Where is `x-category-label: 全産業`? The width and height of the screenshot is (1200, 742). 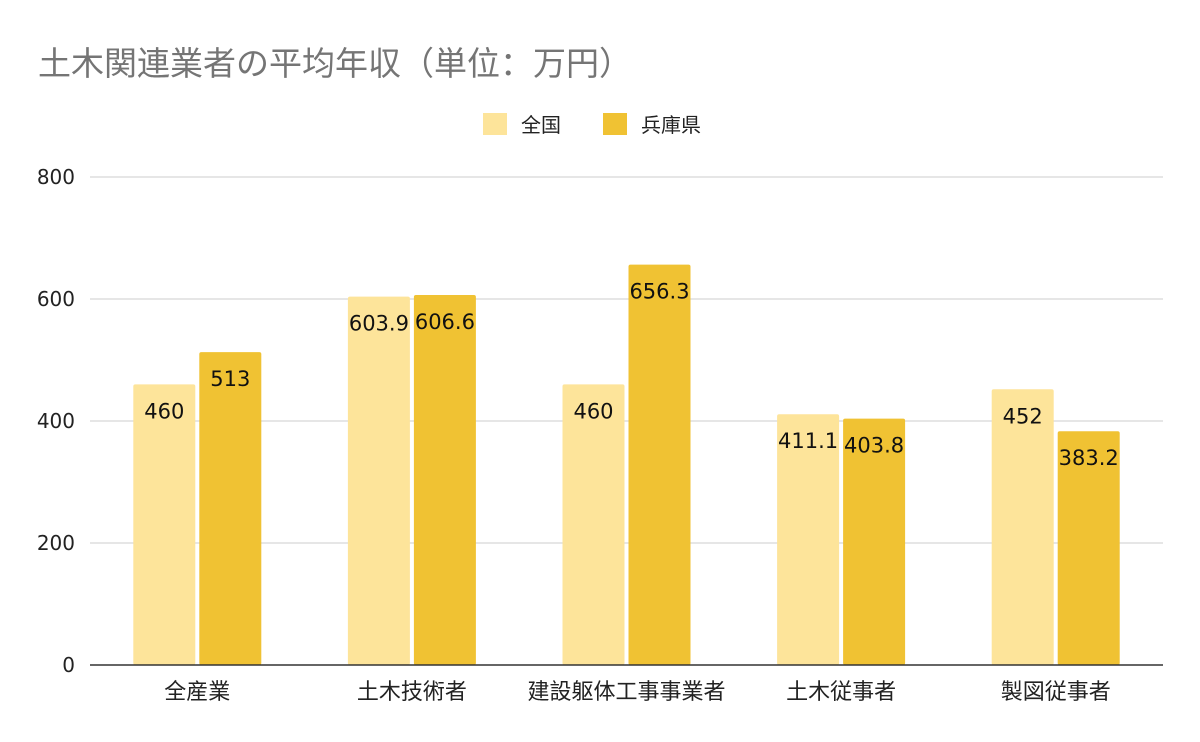 x-category-label: 全産業 is located at coordinates (197, 692).